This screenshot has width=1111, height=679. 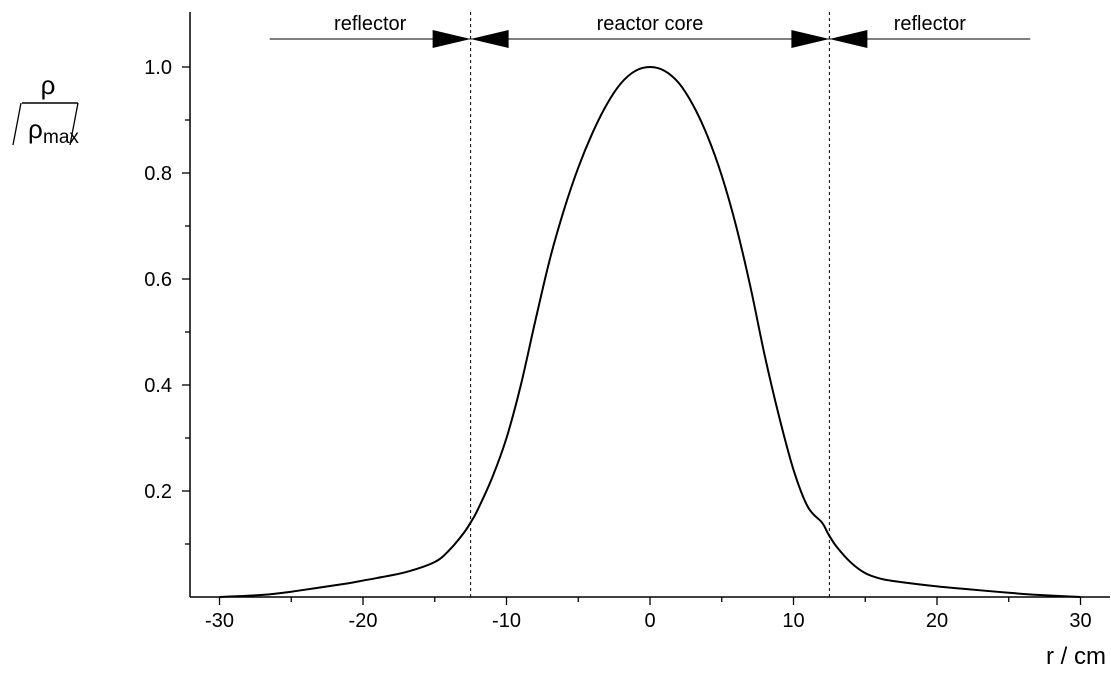 I want to click on y-tick-label: 0.6, so click(x=158, y=280).